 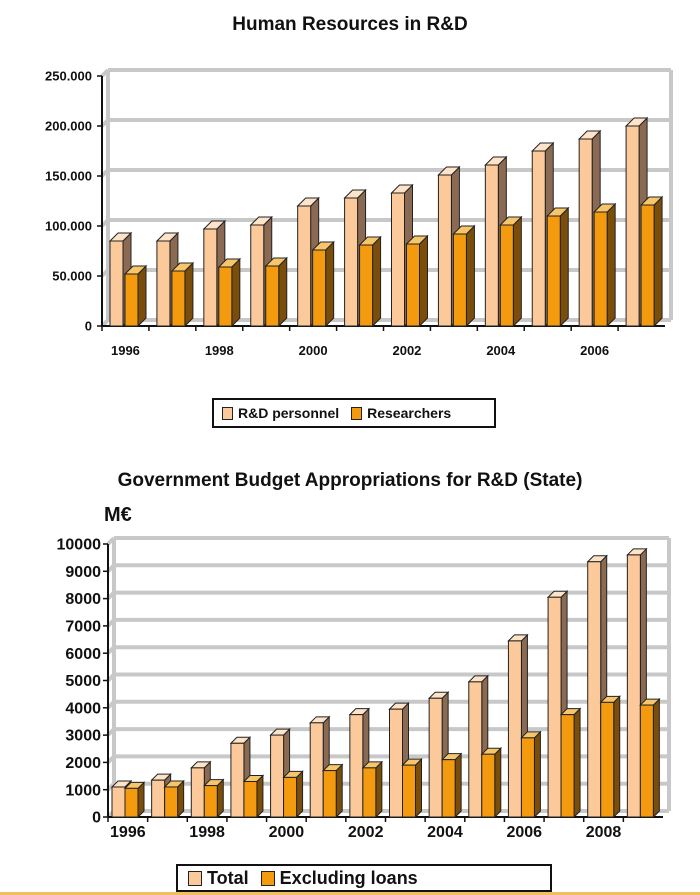 I want to click on legend-label-series-1: R&D personnel, so click(x=289, y=413).